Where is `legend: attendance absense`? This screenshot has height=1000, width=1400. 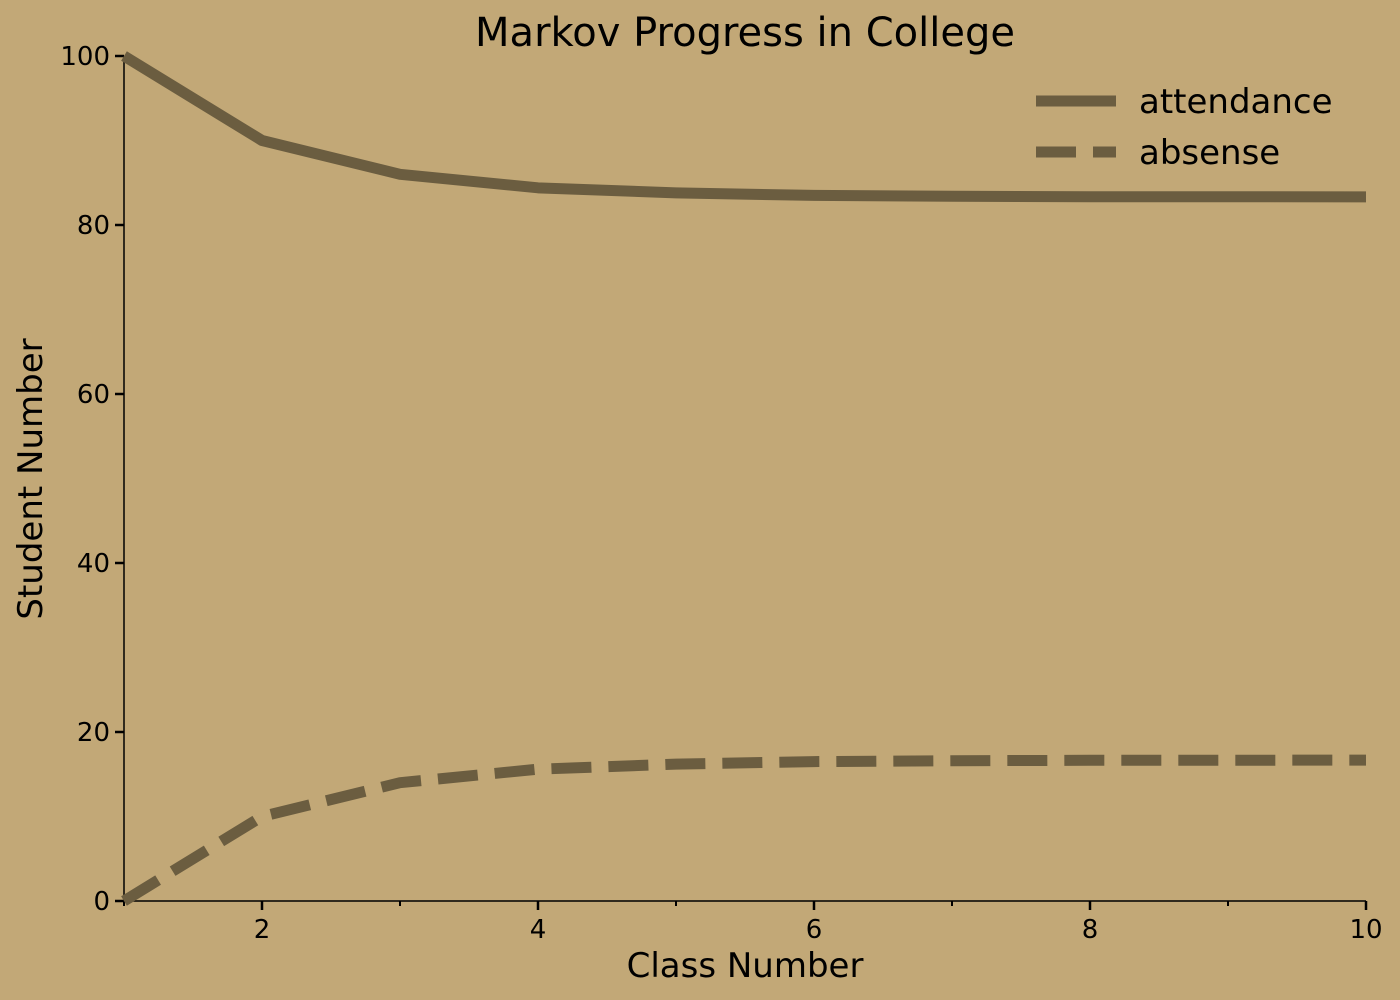
legend: attendance absense is located at coordinates (1184, 127).